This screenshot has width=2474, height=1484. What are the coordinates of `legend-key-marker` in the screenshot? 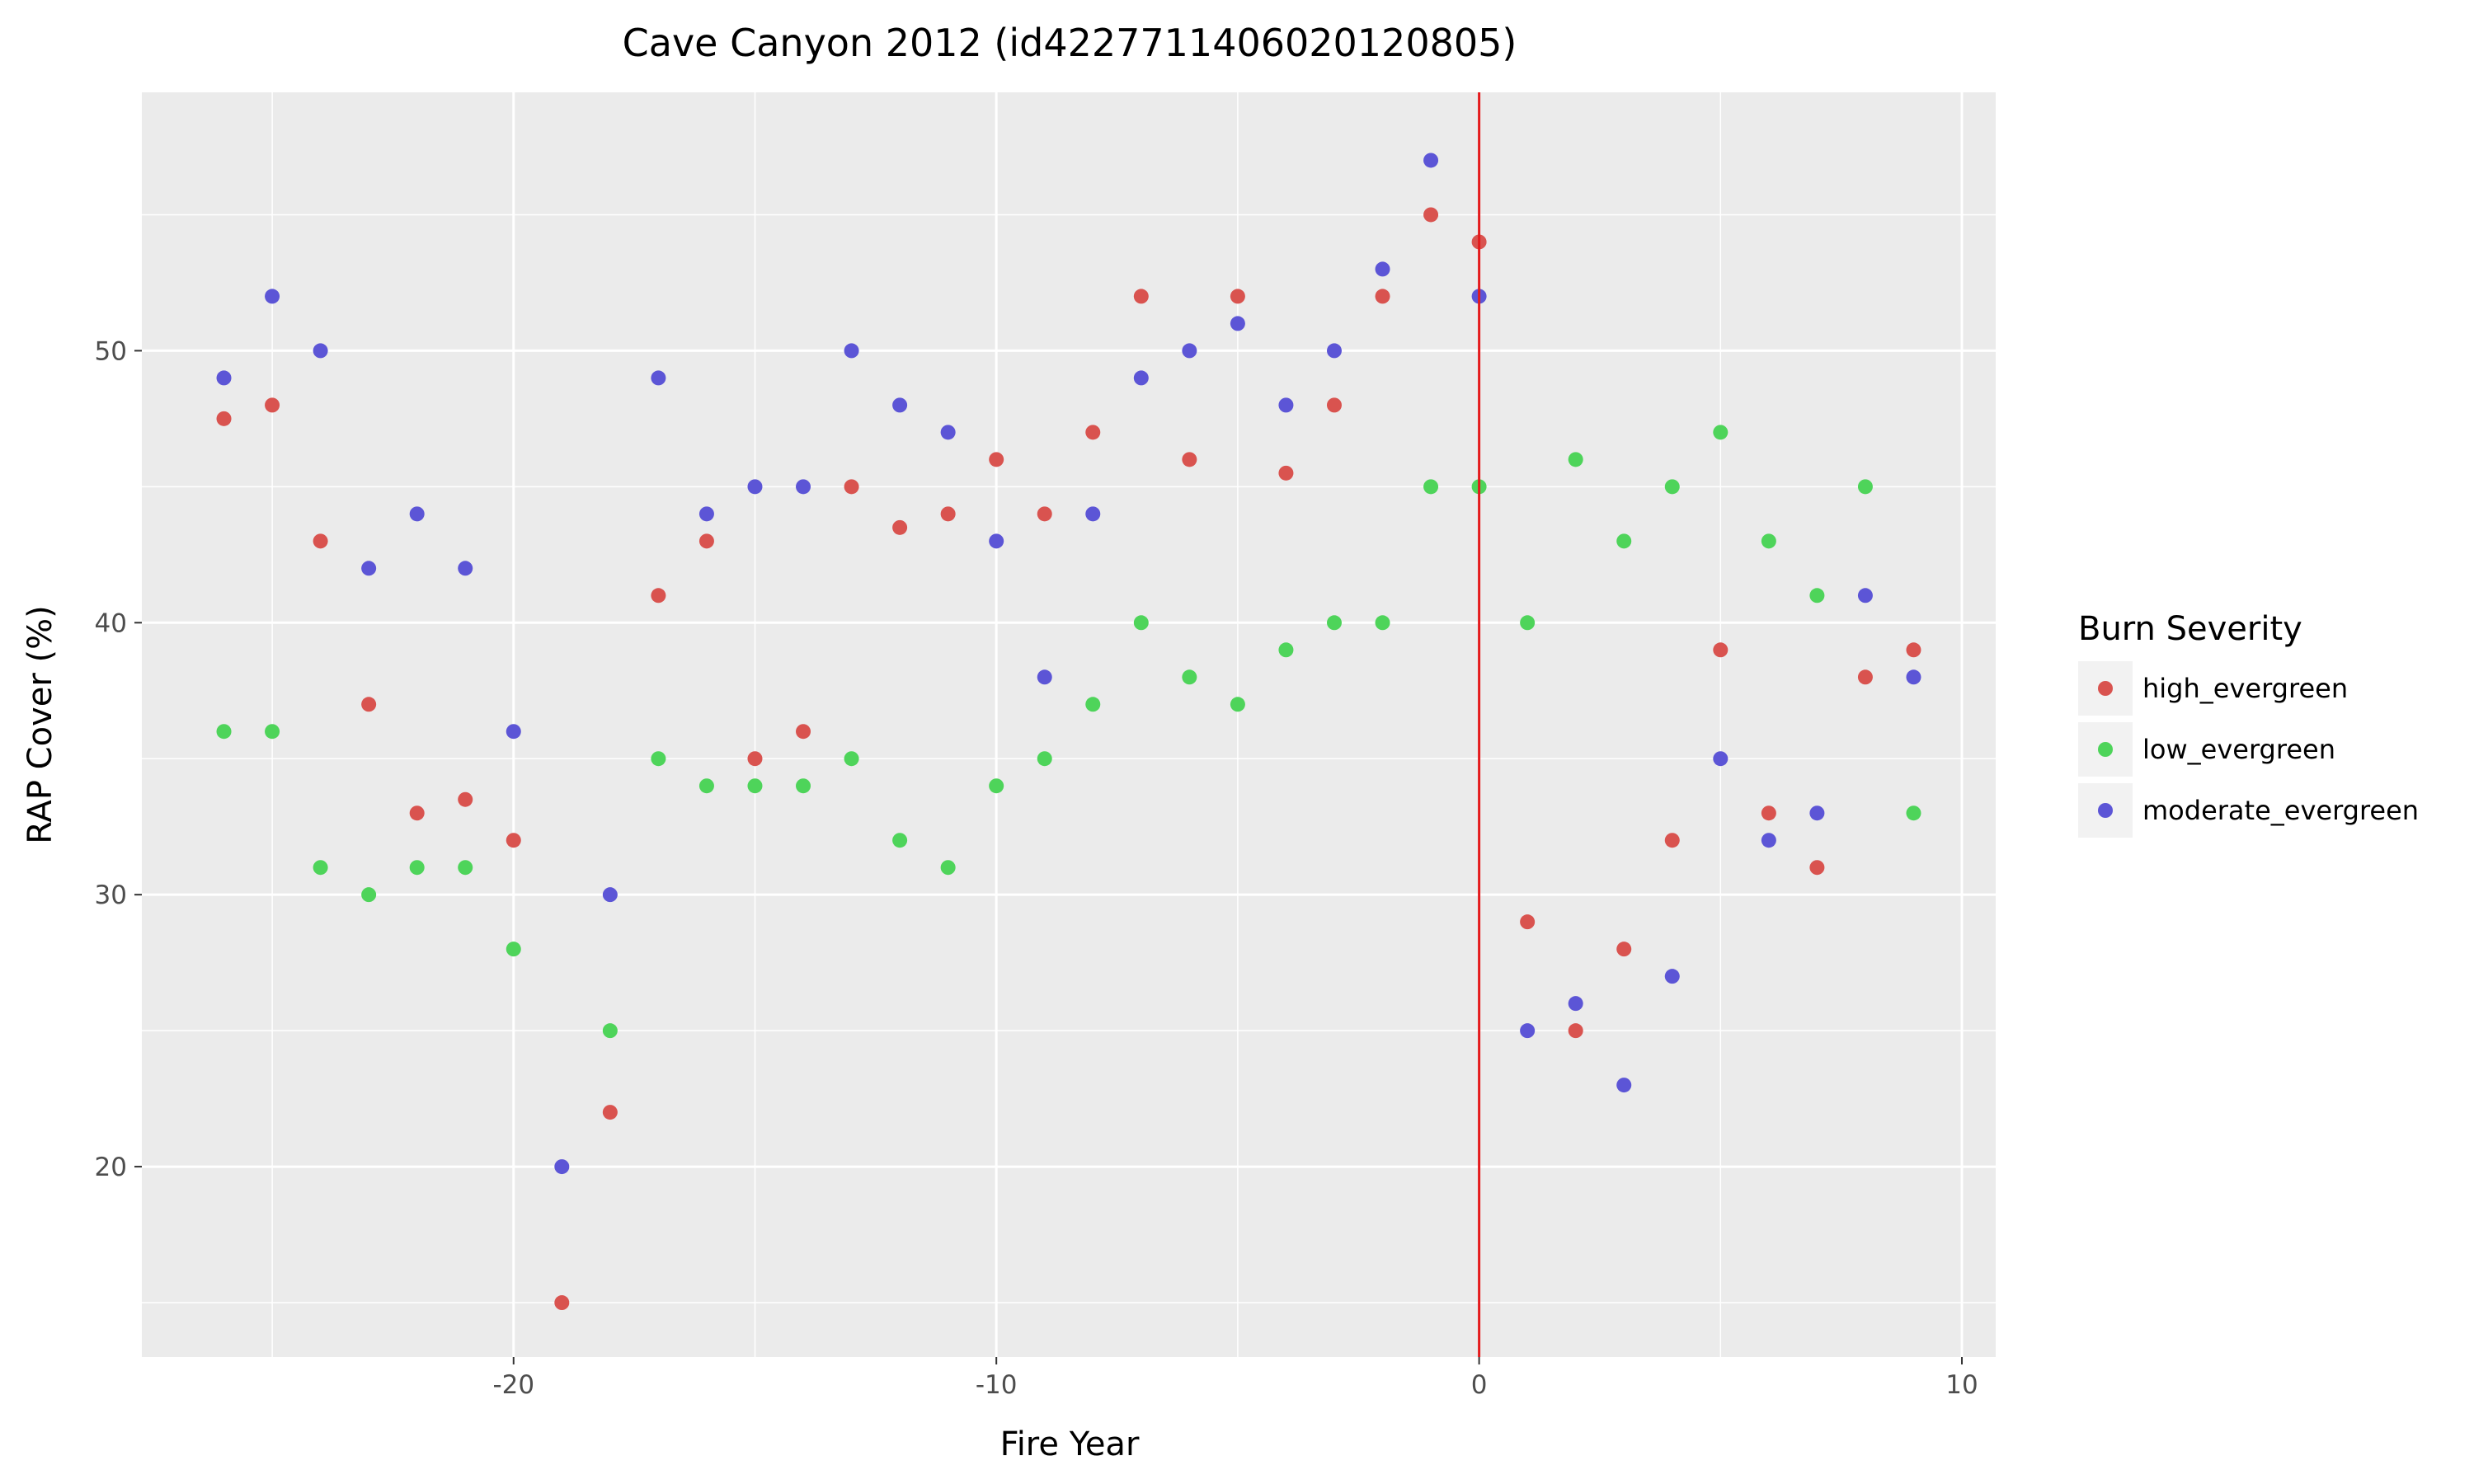 It's located at (2105, 749).